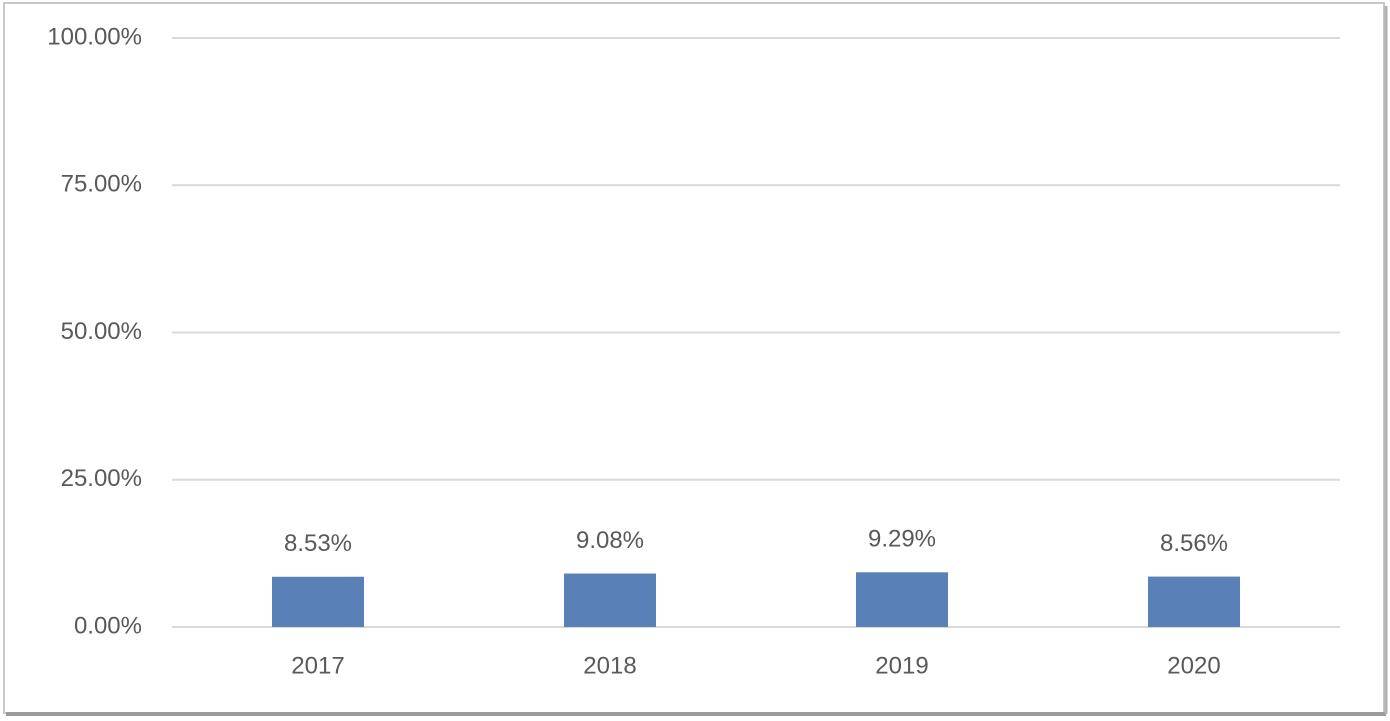  Describe the element at coordinates (94, 36) in the screenshot. I see `y-tick-label: 100.00%` at that location.